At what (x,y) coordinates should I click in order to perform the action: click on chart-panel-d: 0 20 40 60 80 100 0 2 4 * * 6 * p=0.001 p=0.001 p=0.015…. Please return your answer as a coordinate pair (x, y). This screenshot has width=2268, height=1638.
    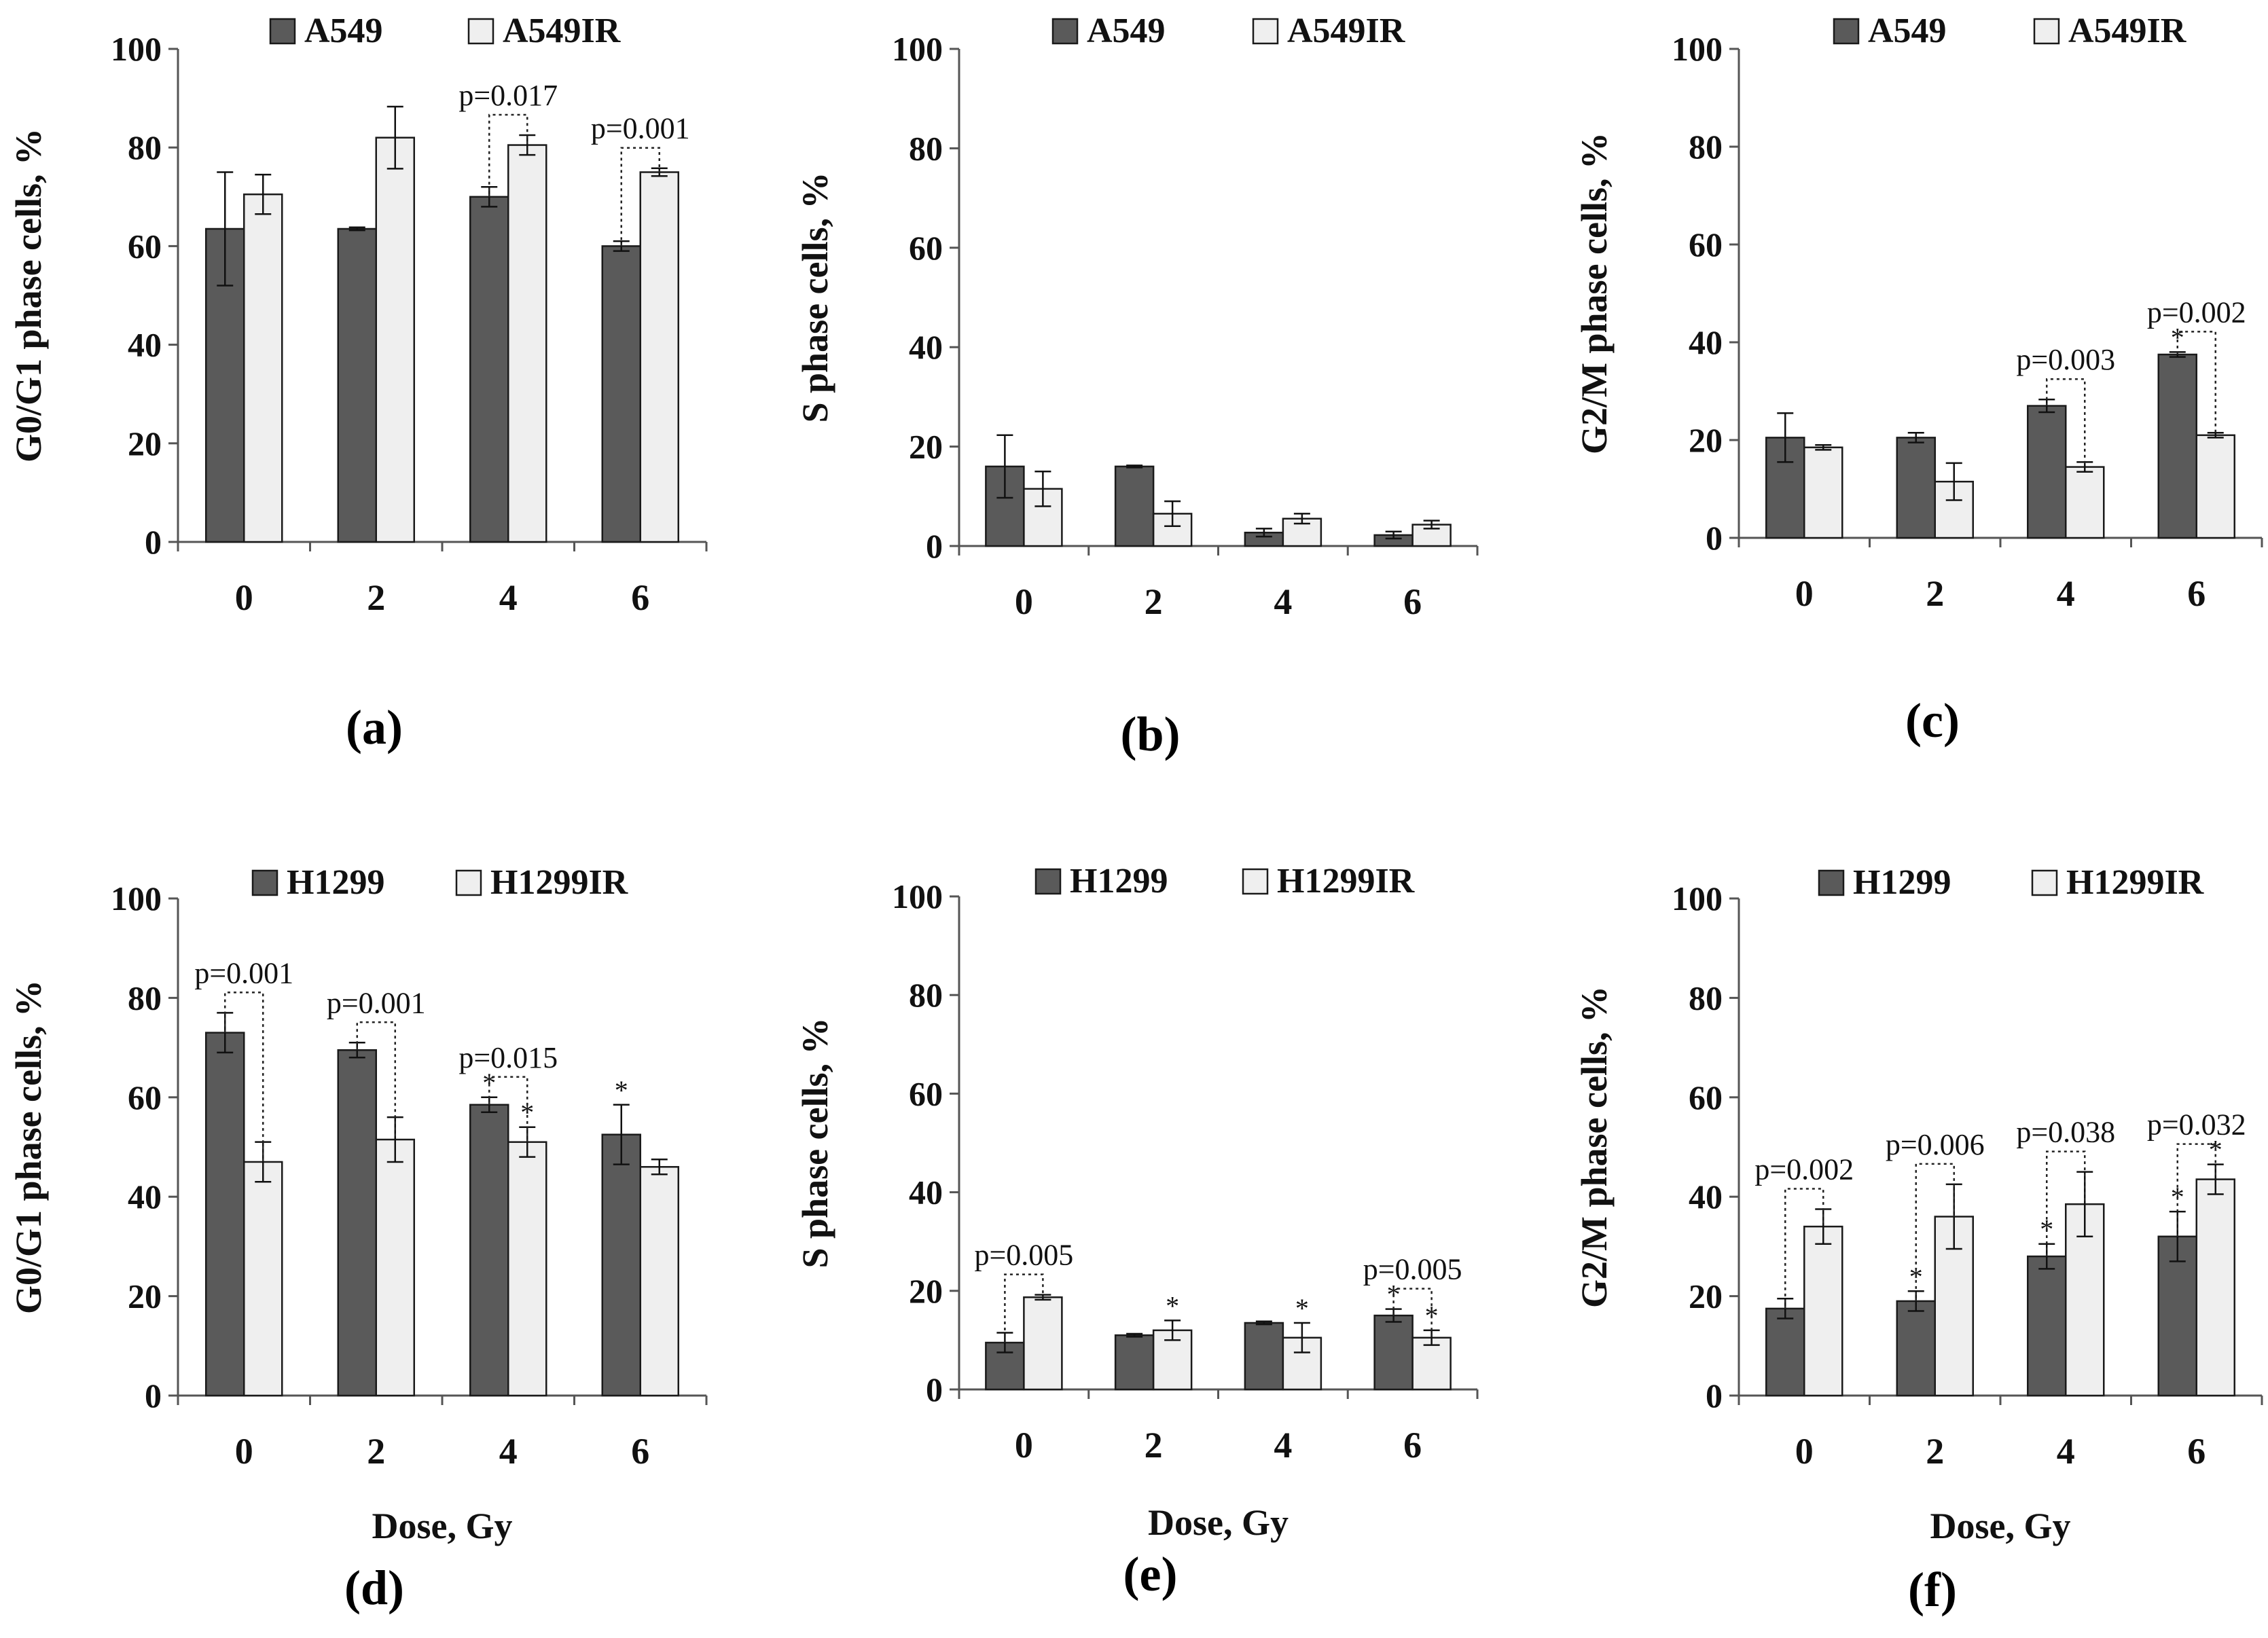
    Looking at the image, I should click on (358, 1239).